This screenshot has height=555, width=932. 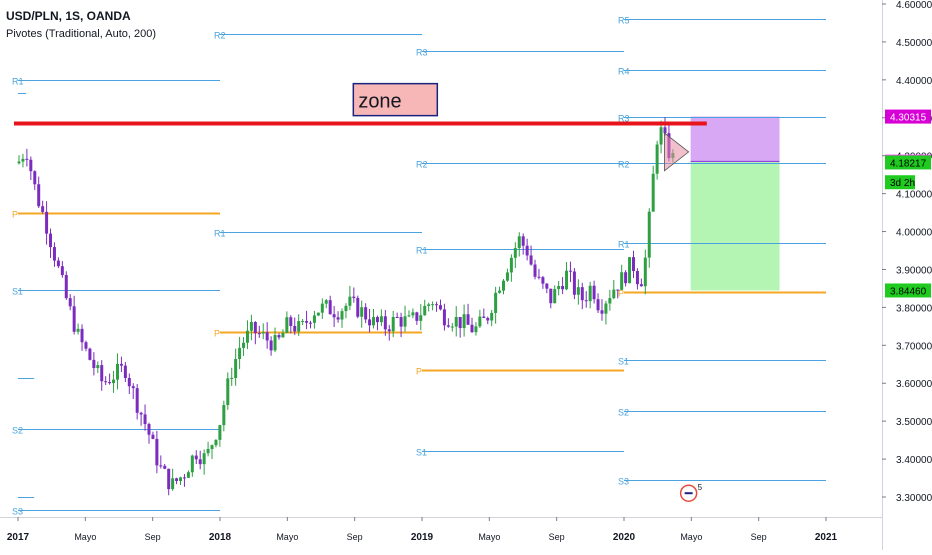 I want to click on price-label-bg, so click(x=908, y=162).